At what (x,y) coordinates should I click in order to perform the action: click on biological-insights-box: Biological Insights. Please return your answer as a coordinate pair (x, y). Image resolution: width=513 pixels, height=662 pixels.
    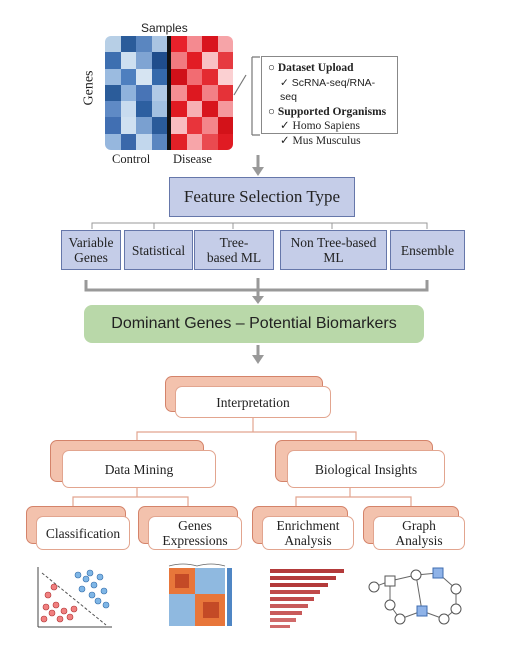
    Looking at the image, I should click on (366, 469).